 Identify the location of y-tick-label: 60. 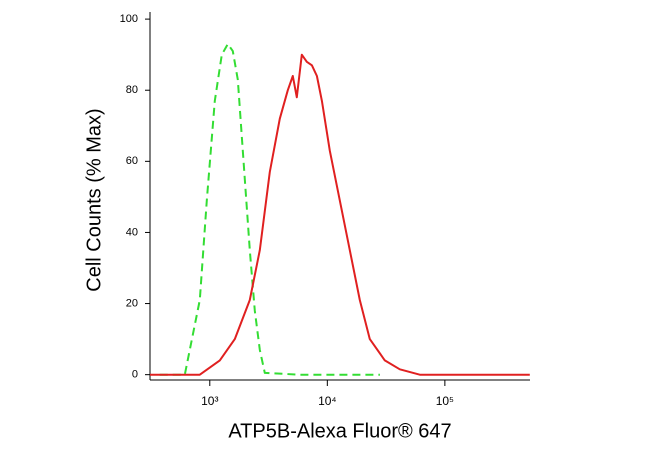
(132, 161).